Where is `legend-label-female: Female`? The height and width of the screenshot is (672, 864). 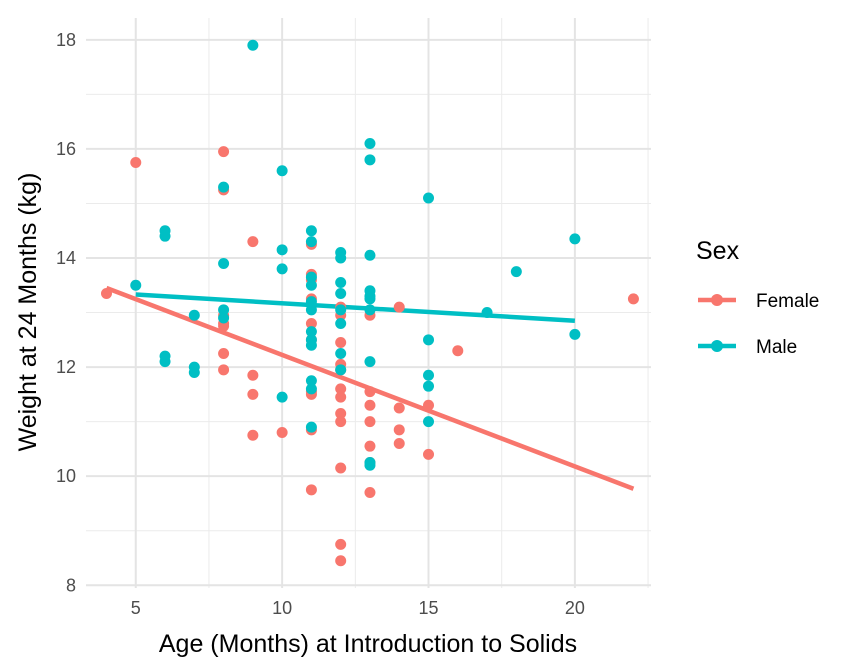 legend-label-female: Female is located at coordinates (787, 301).